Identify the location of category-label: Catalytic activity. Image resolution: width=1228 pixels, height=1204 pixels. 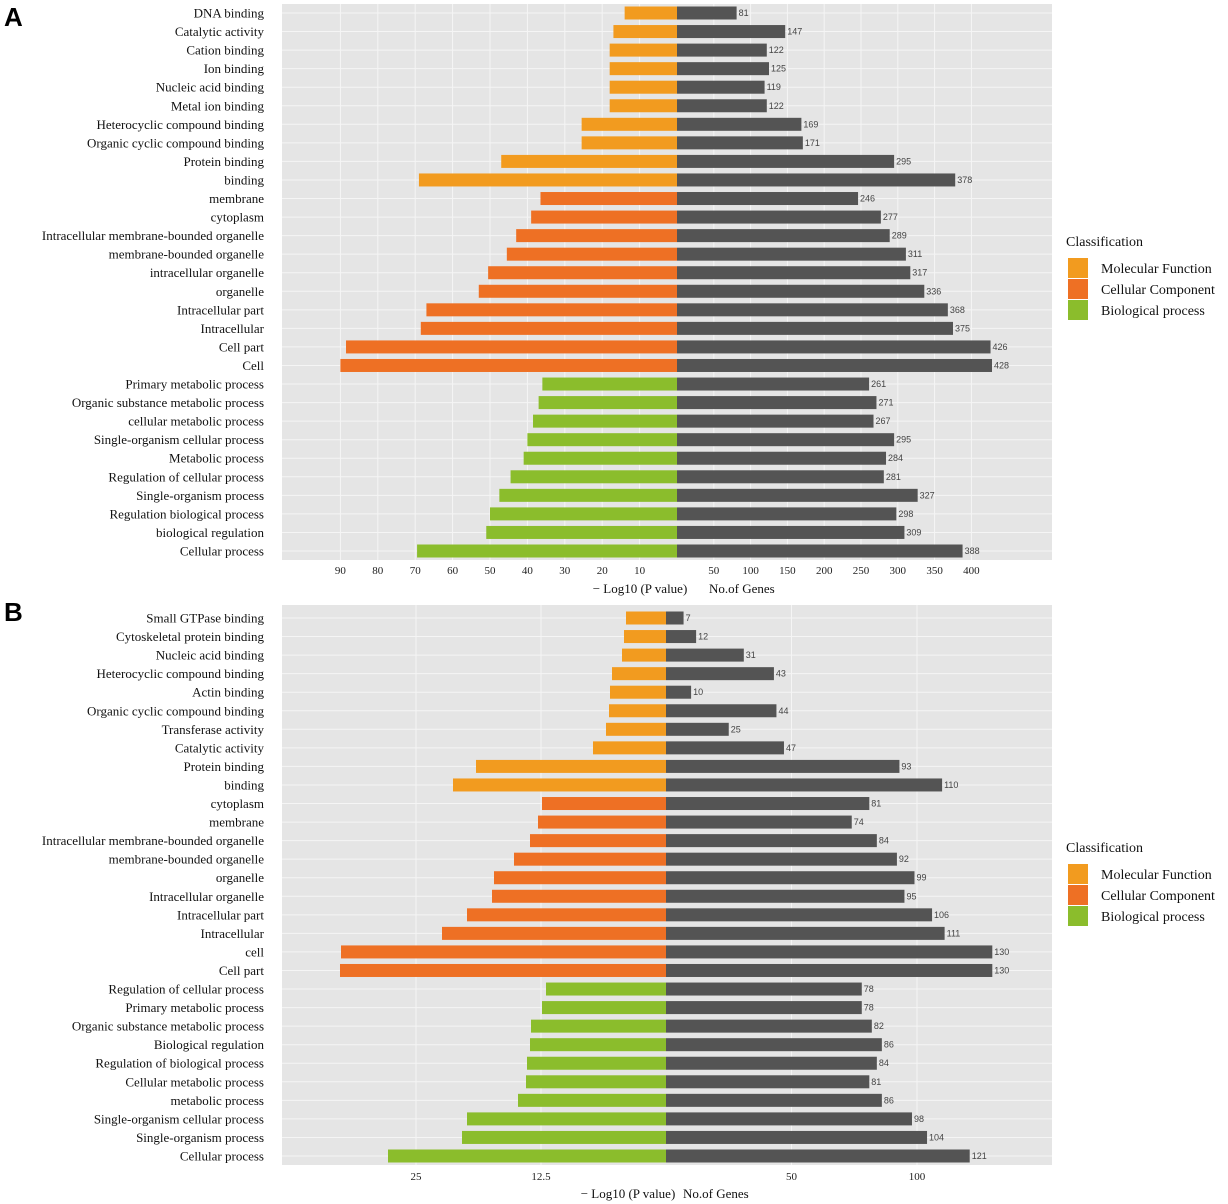
(220, 31).